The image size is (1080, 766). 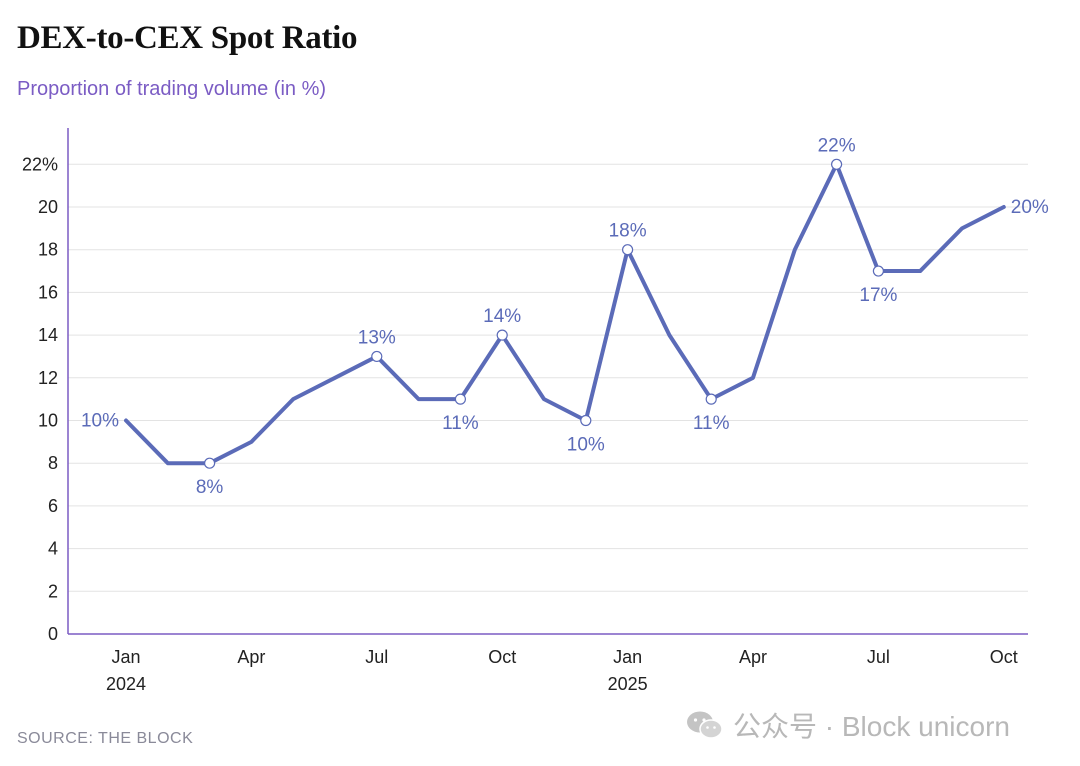 I want to click on x-tick-year-label: 2025, so click(x=628, y=684).